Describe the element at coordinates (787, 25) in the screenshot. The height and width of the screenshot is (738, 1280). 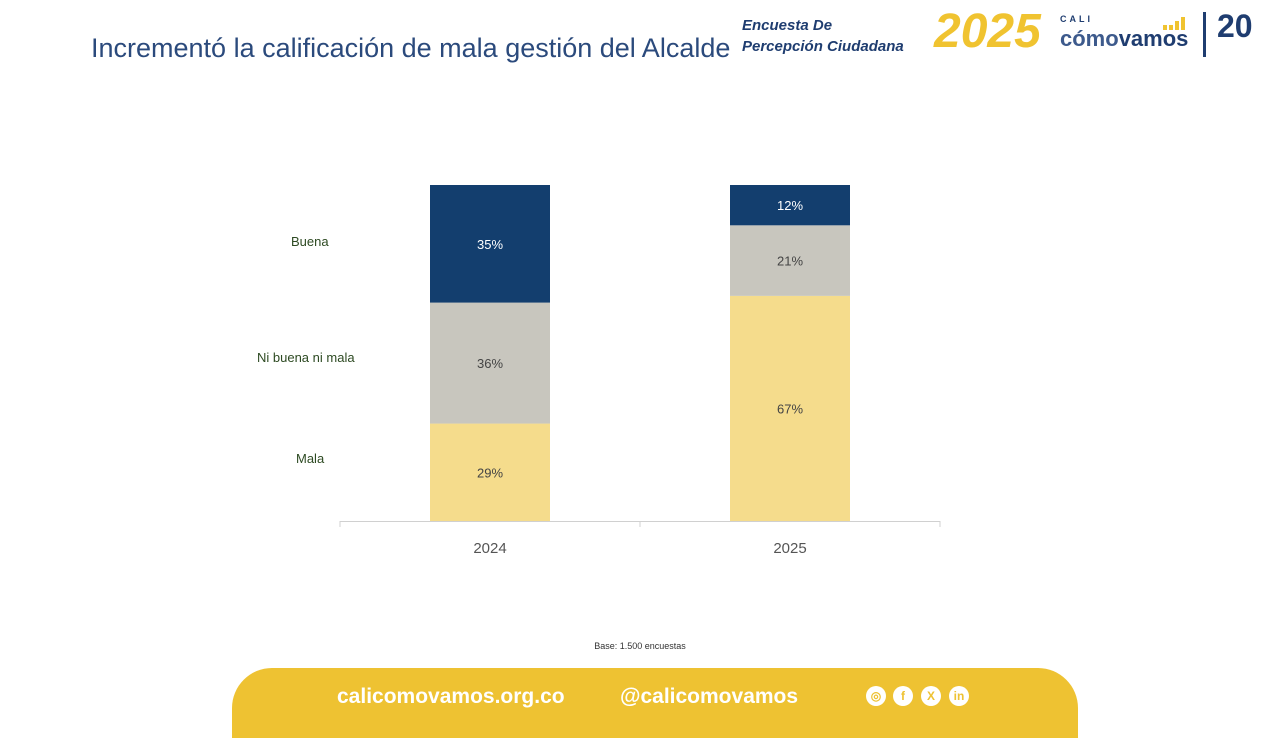
I see `logo-line1: Encuesta De` at that location.